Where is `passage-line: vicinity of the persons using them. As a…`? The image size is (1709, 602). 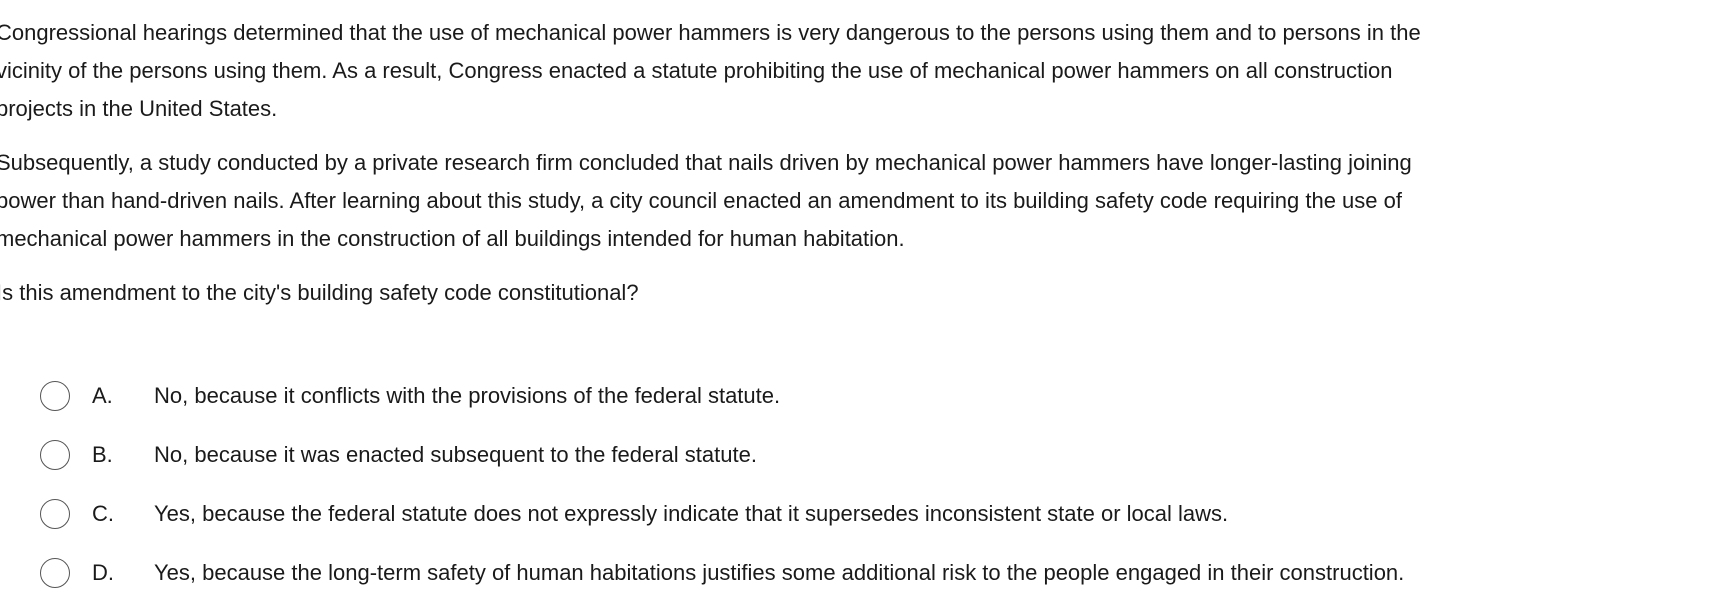 passage-line: vicinity of the persons using them. As a… is located at coordinates (696, 70).